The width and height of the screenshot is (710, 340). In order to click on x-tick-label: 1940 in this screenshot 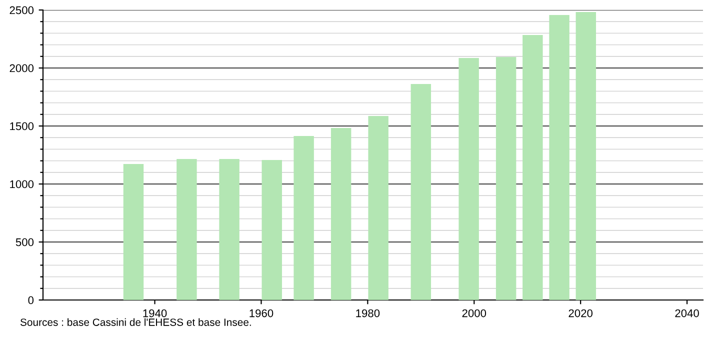, I will do `click(155, 313)`.